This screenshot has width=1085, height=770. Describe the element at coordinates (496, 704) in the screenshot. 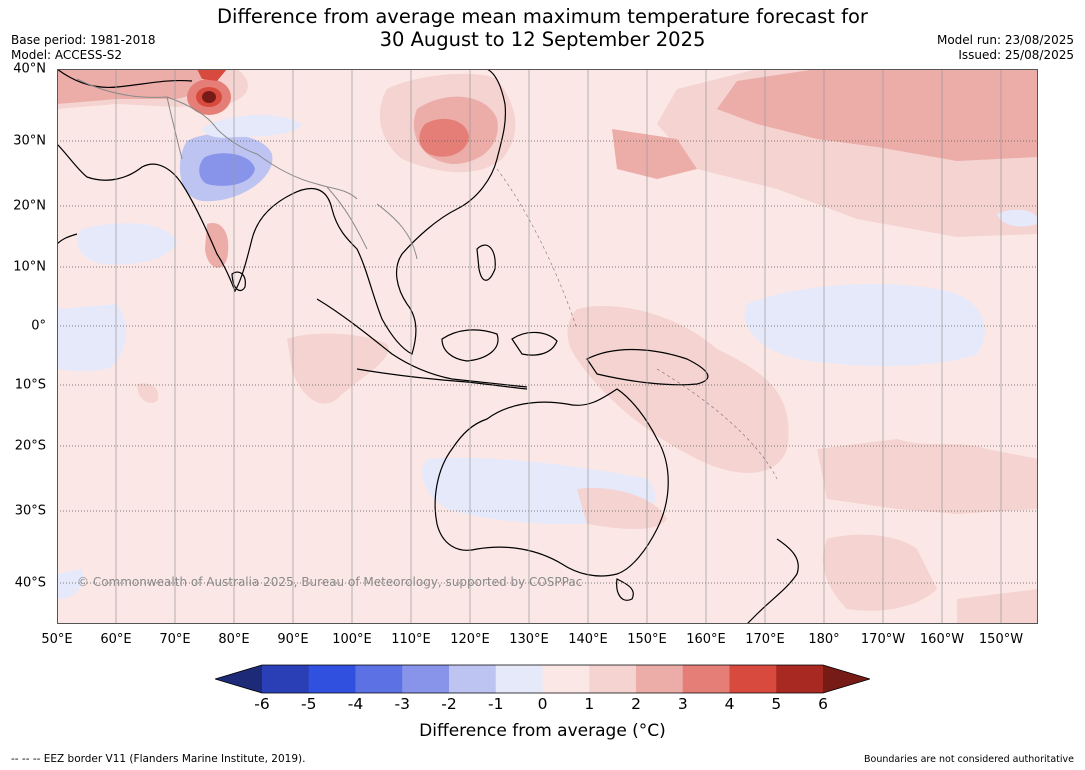

I see `colorbar-tick-label: -1` at that location.